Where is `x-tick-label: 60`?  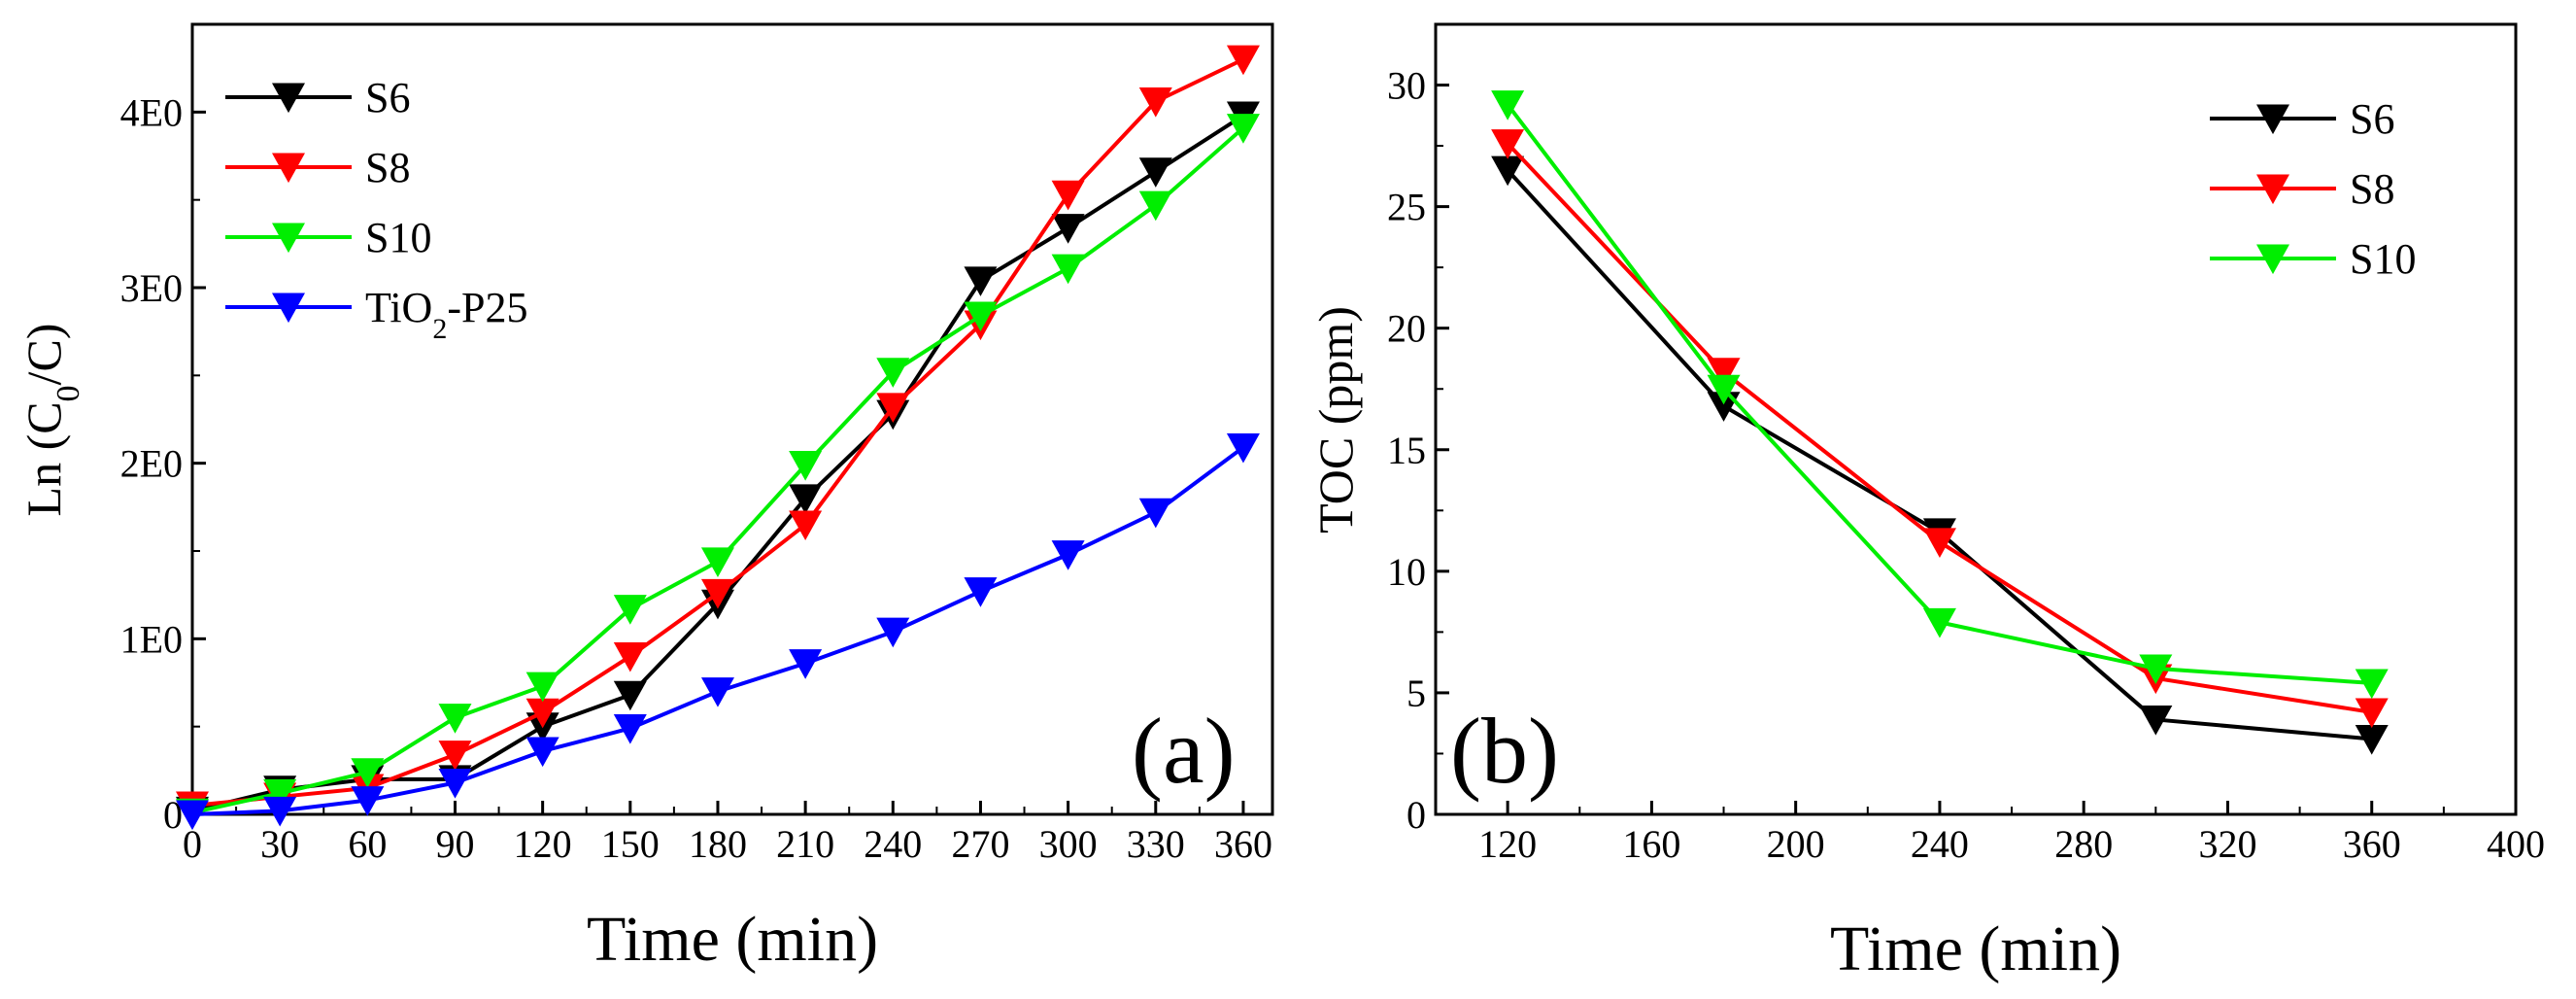
x-tick-label: 60 is located at coordinates (367, 844).